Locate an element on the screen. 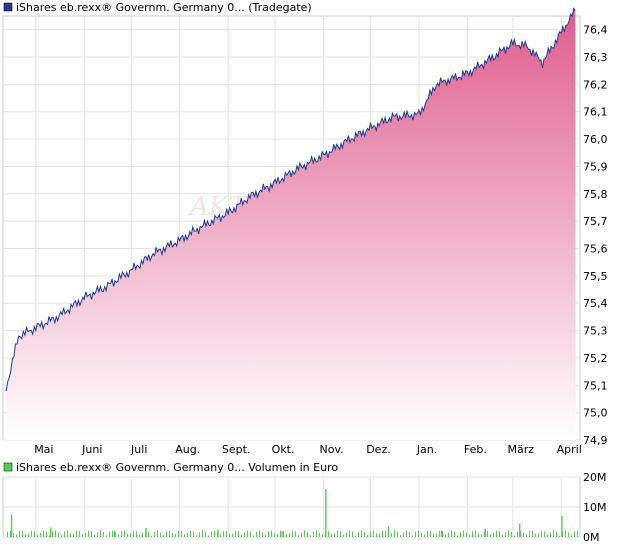 Image resolution: width=620 pixels, height=550 pixels. price-xtick-label: Nov. is located at coordinates (331, 449).